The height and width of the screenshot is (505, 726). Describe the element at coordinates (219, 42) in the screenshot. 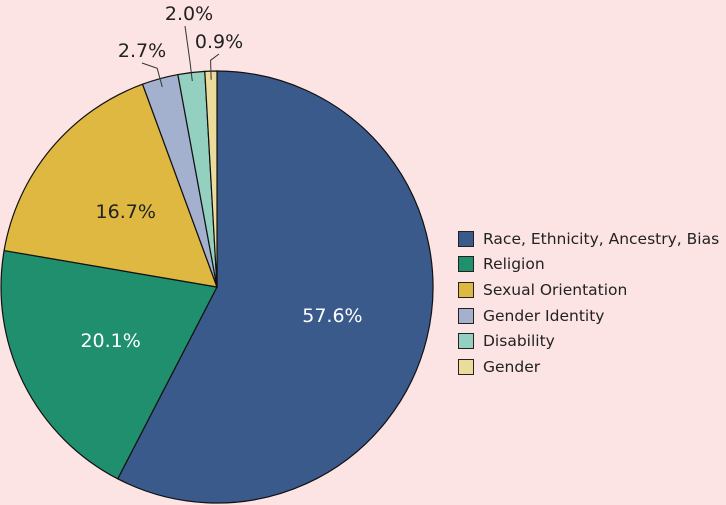

I see `data-label: 0.9%` at that location.